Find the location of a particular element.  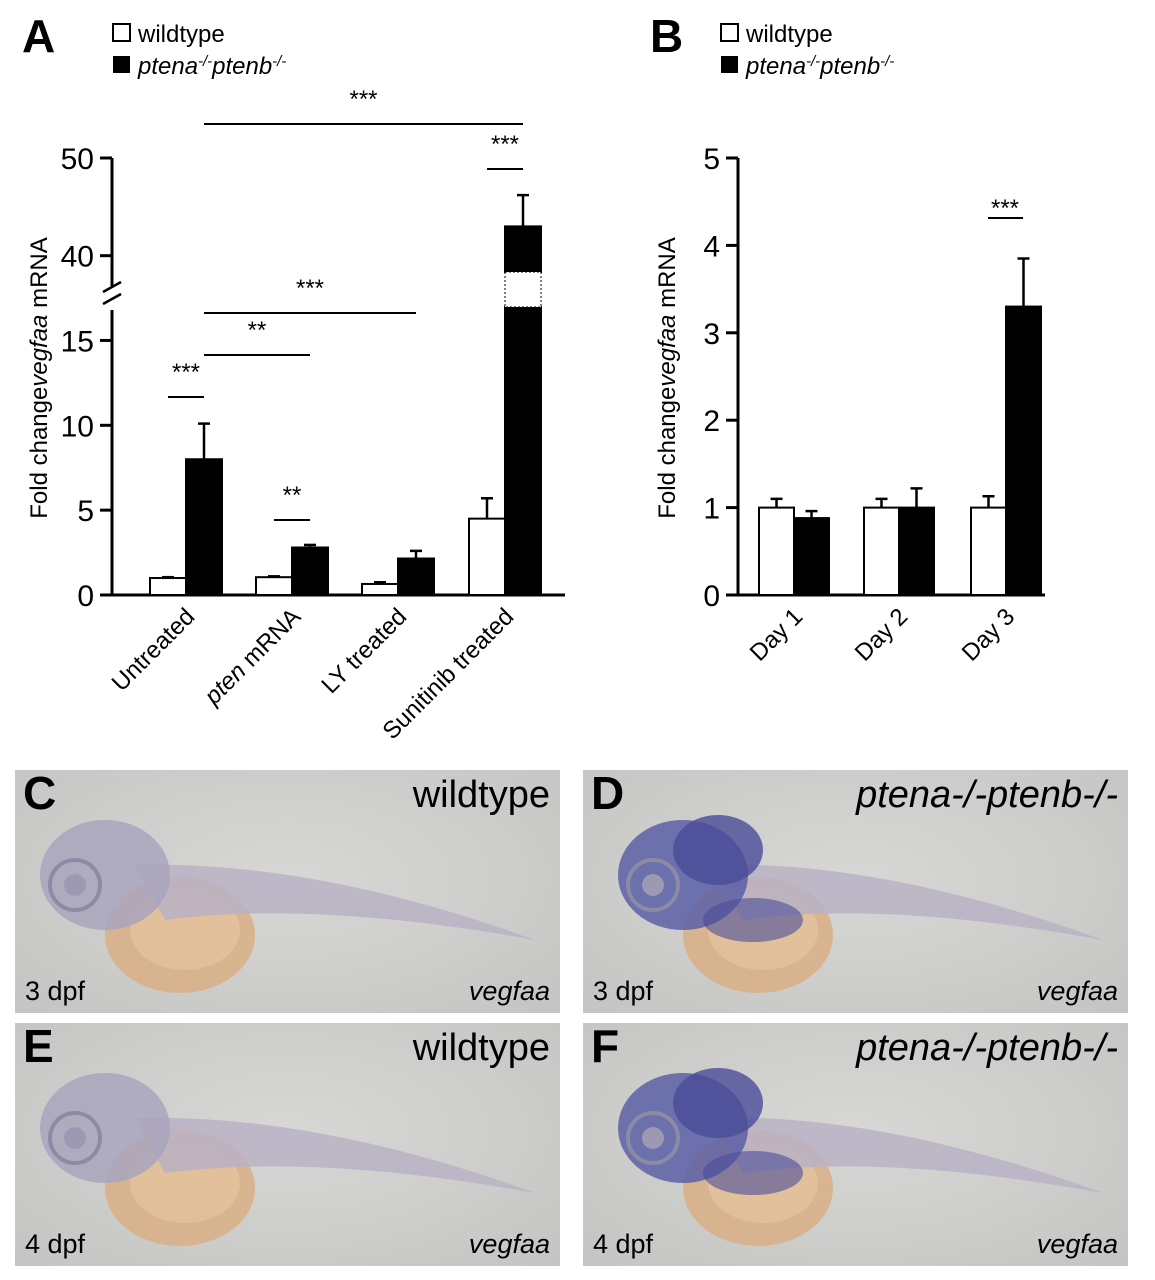

y-tick-label: 1 is located at coordinates (711, 509).